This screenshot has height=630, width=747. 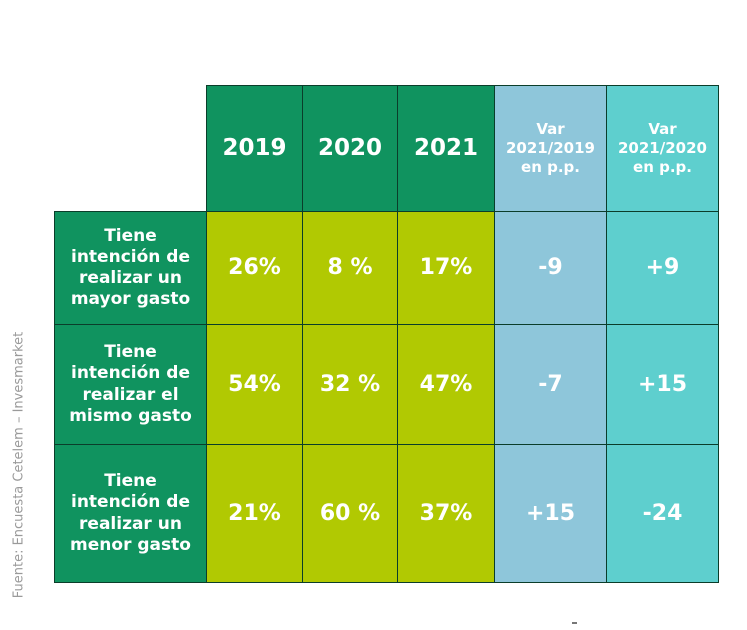 What do you see at coordinates (254, 384) in the screenshot?
I see `table-cell: 54%` at bounding box center [254, 384].